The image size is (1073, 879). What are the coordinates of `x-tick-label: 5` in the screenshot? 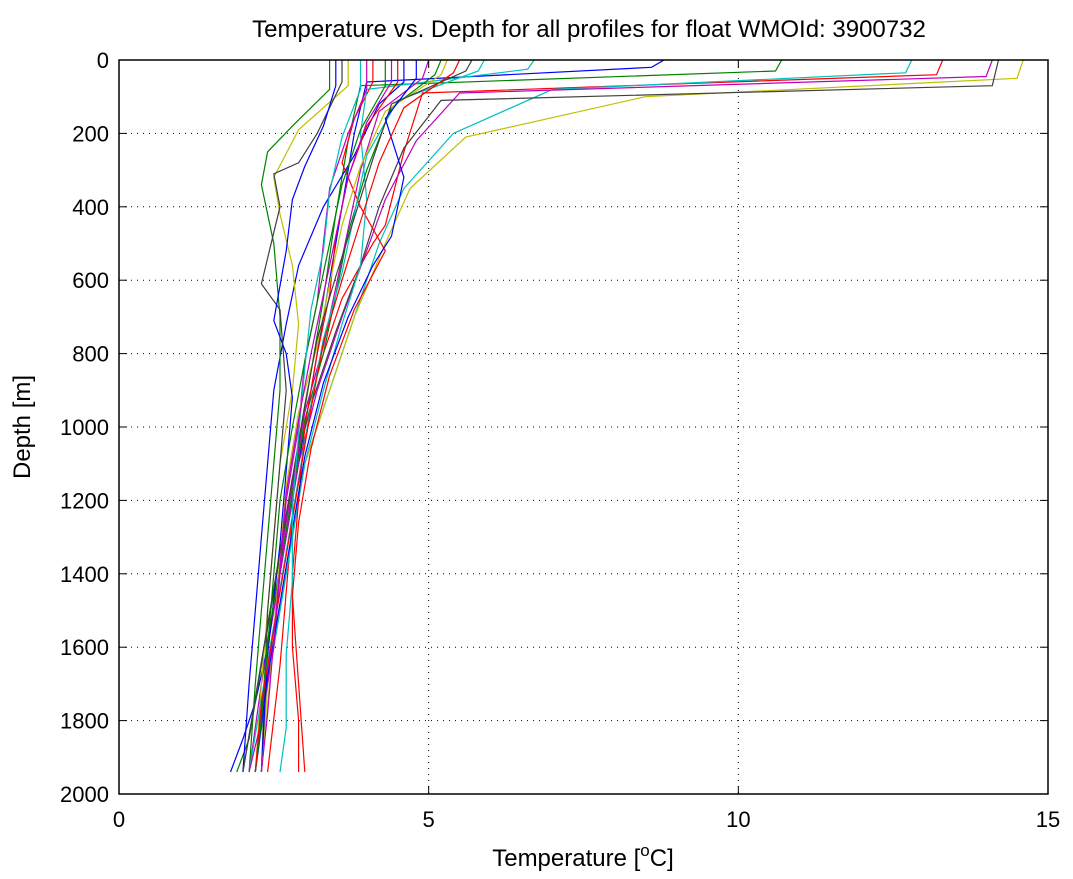 It's located at (429, 819).